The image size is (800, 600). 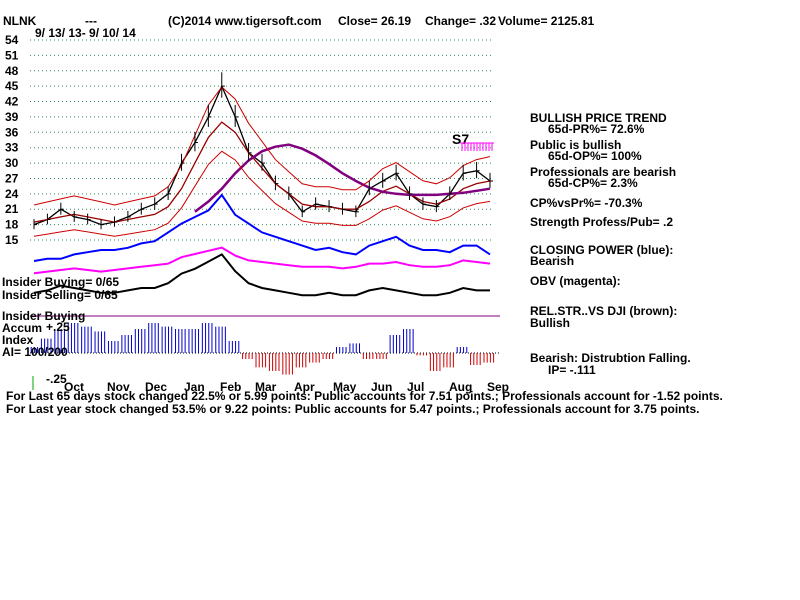 What do you see at coordinates (20, 21) in the screenshot?
I see `symbol-label: NLNK` at bounding box center [20, 21].